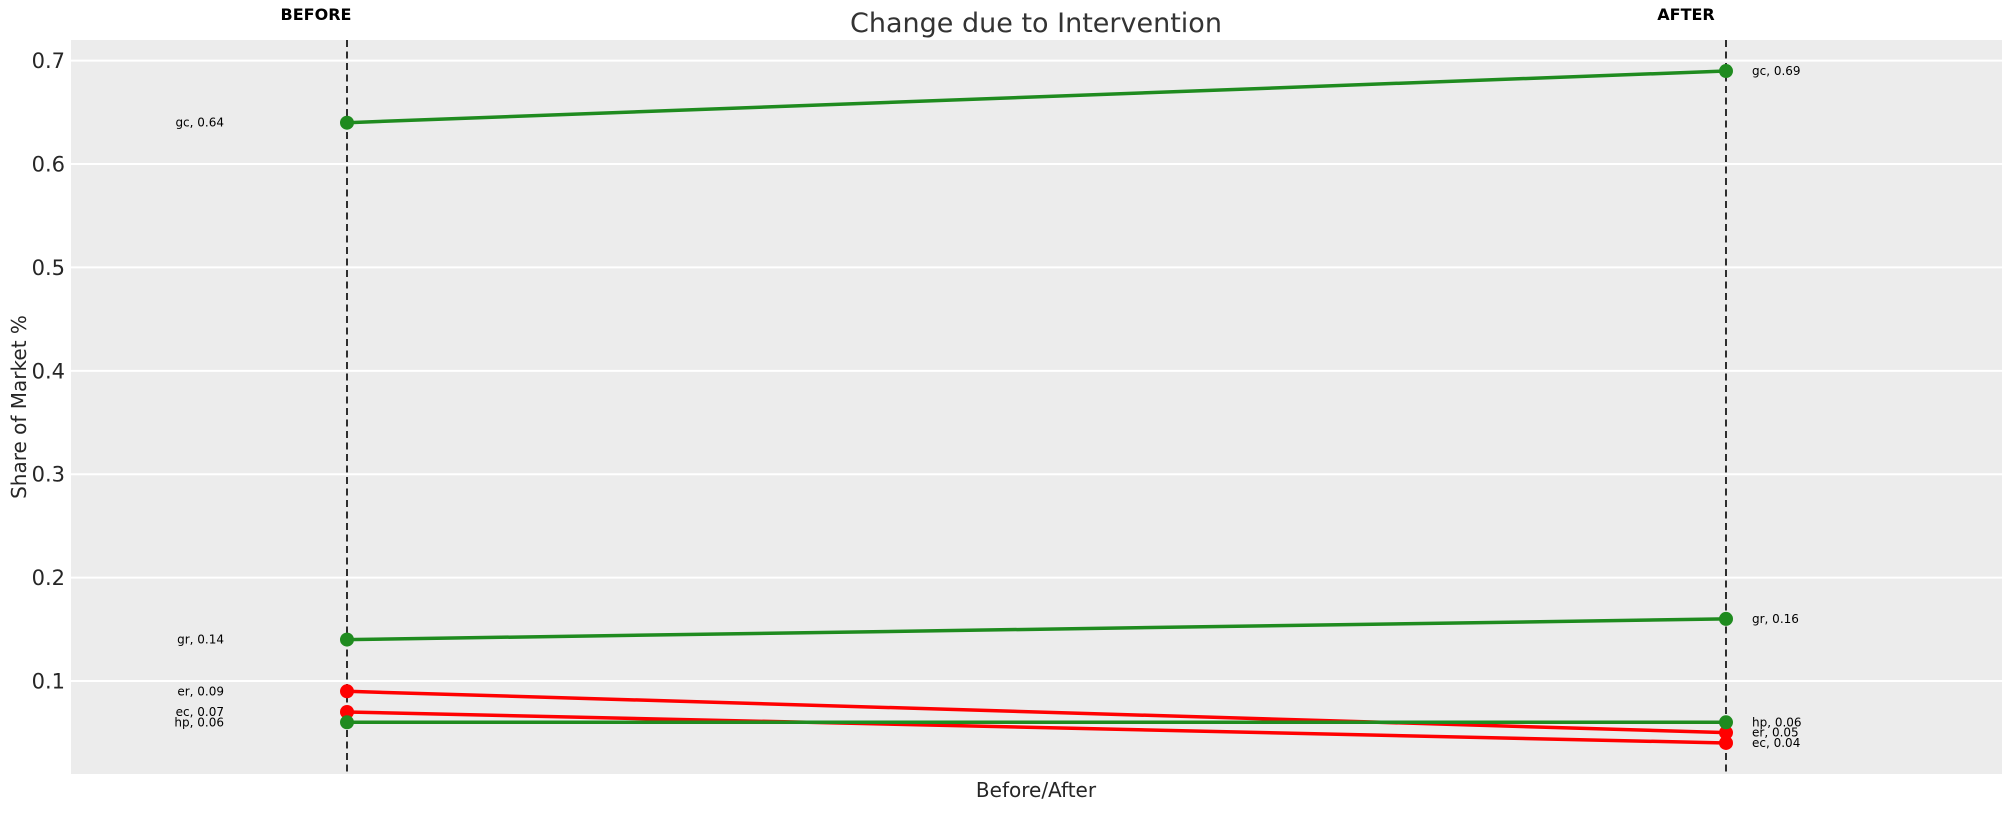 This screenshot has height=815, width=2011. I want to click on after-header: AFTER, so click(1685, 14).